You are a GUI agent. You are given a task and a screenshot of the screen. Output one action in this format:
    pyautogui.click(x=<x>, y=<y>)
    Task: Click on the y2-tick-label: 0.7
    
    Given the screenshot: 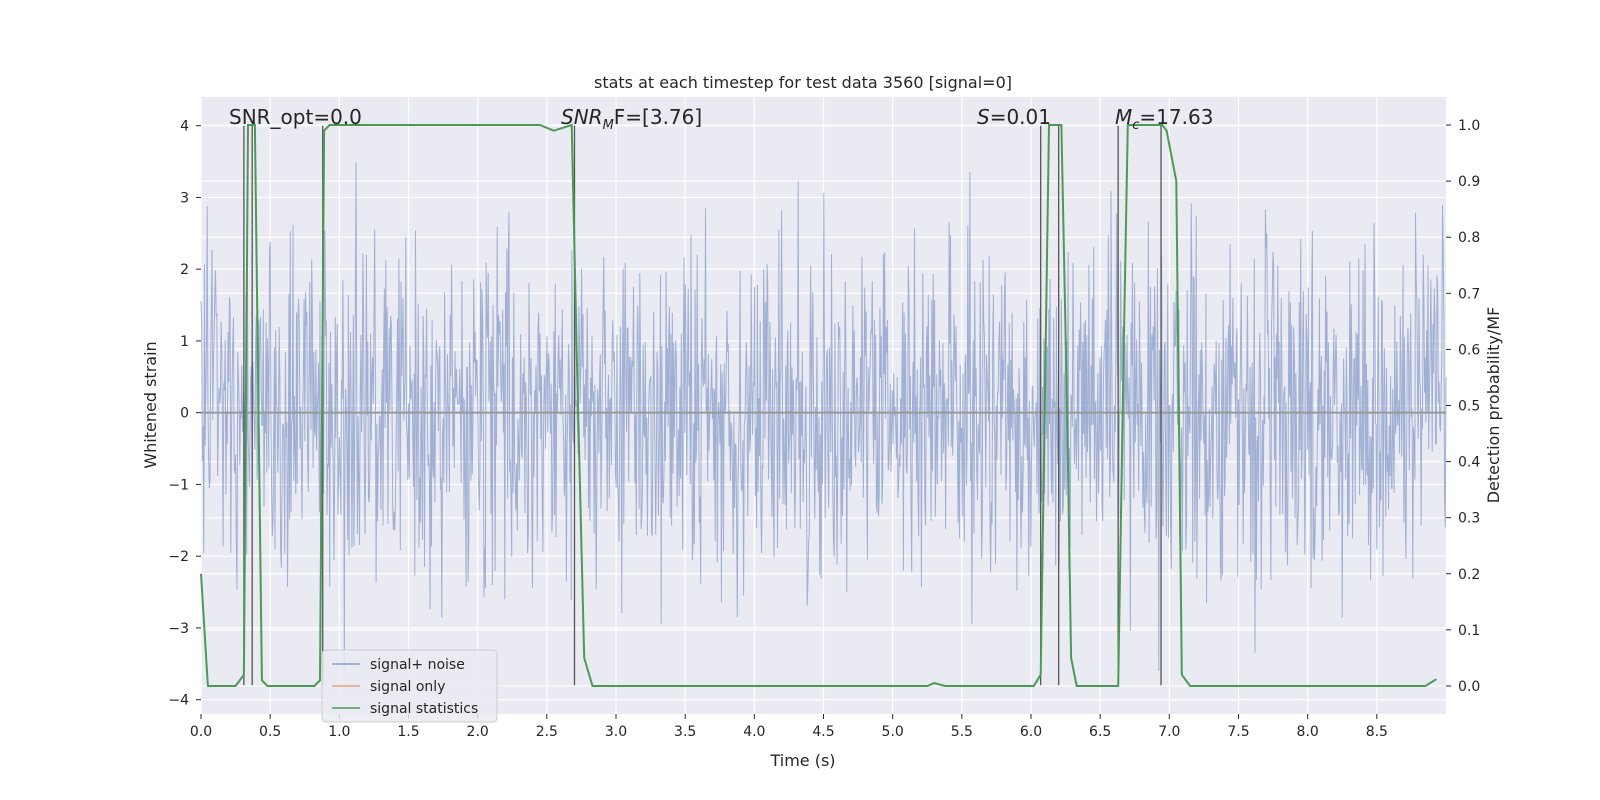 What is the action you would take?
    pyautogui.click(x=1469, y=294)
    